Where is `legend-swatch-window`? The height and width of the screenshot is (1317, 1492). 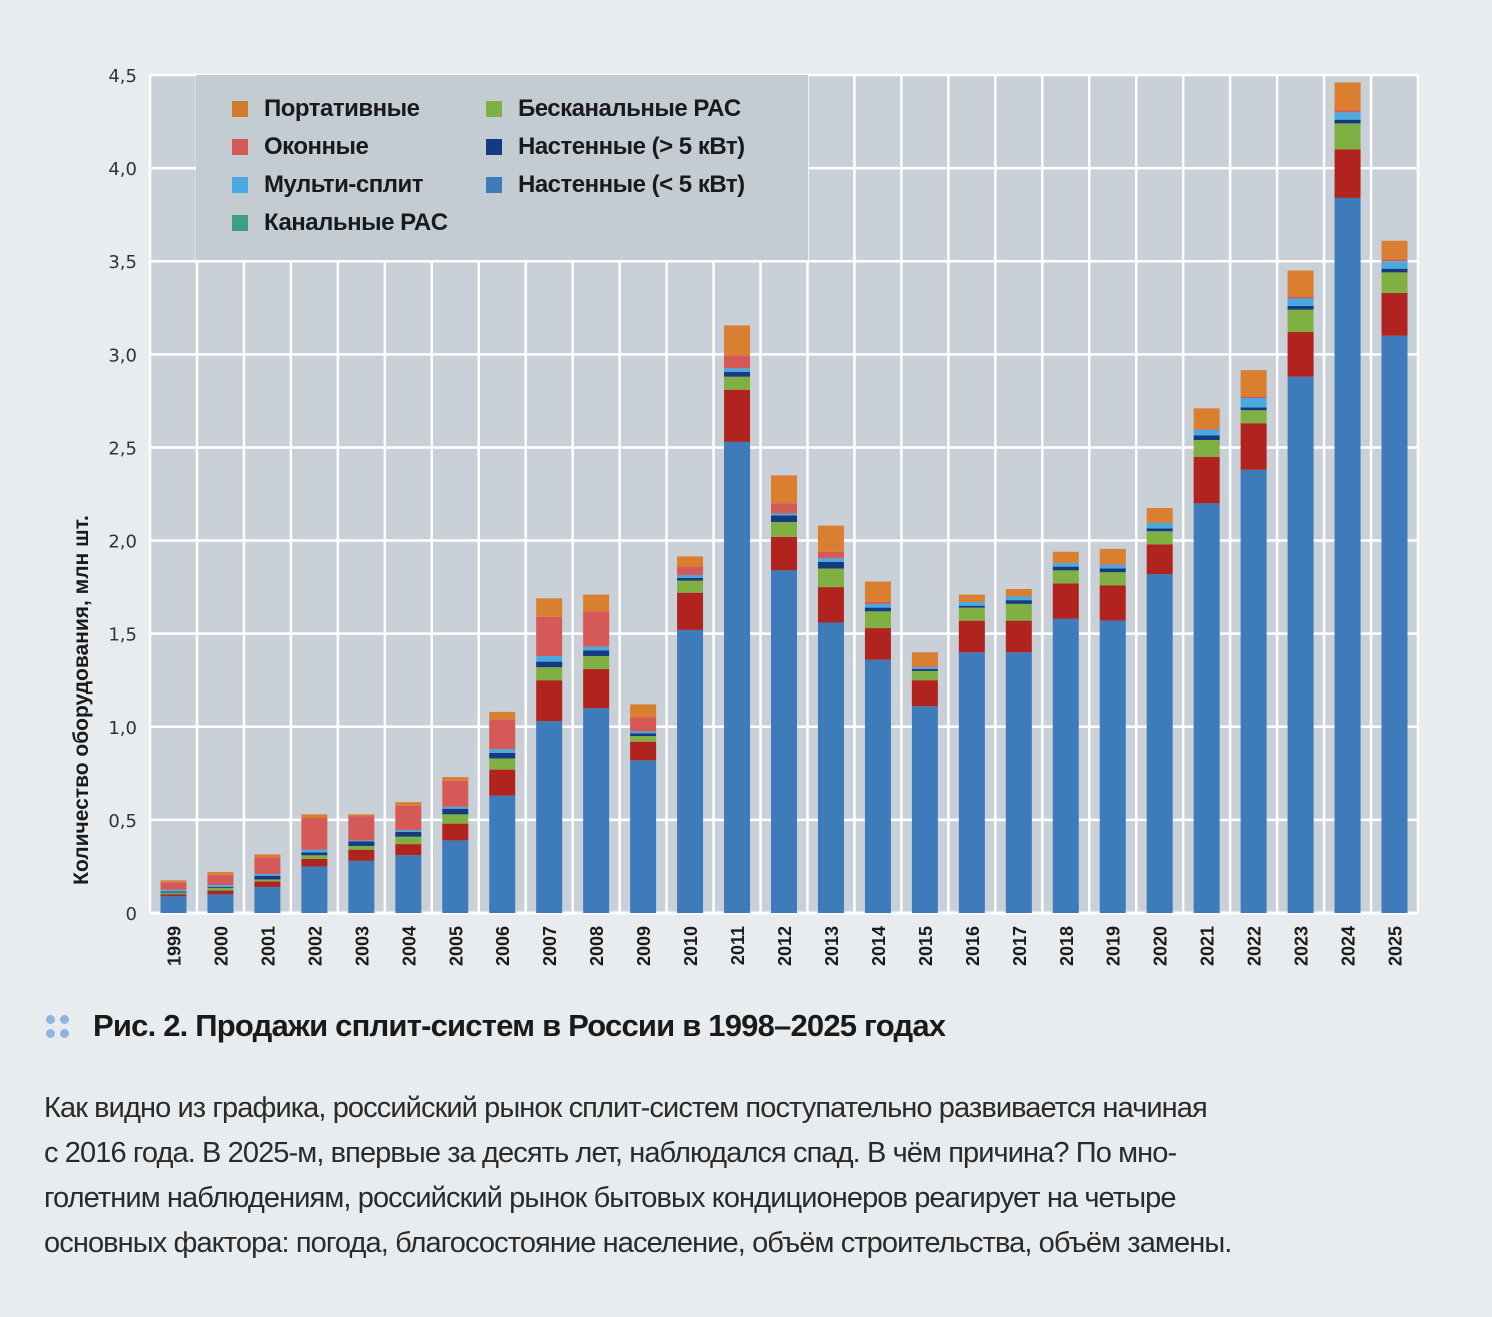
legend-swatch-window is located at coordinates (240, 147).